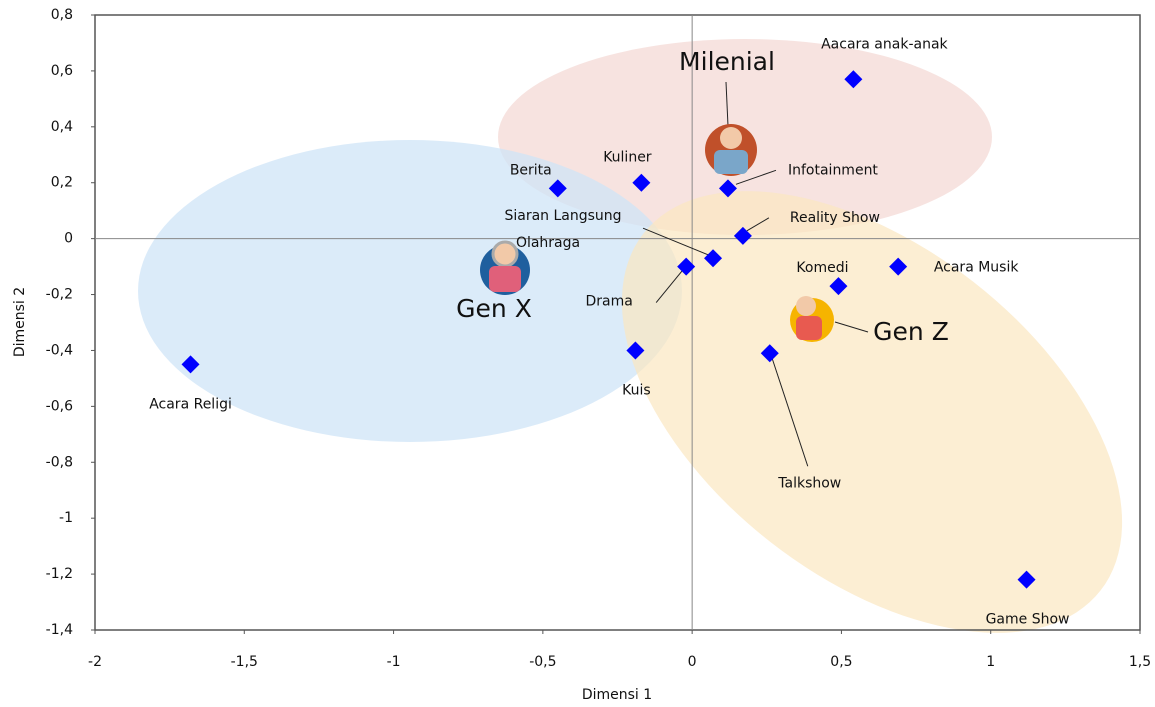 The height and width of the screenshot is (707, 1155). I want to click on y-tick-label: 0,4, so click(62, 127).